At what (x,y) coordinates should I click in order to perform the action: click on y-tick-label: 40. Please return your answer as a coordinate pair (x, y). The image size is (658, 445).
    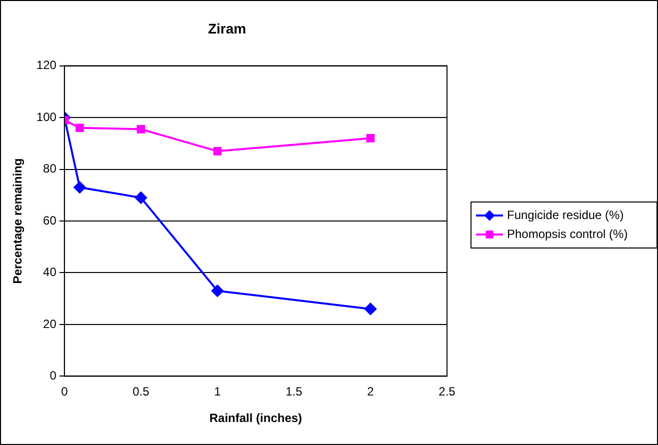
    Looking at the image, I should click on (50, 272).